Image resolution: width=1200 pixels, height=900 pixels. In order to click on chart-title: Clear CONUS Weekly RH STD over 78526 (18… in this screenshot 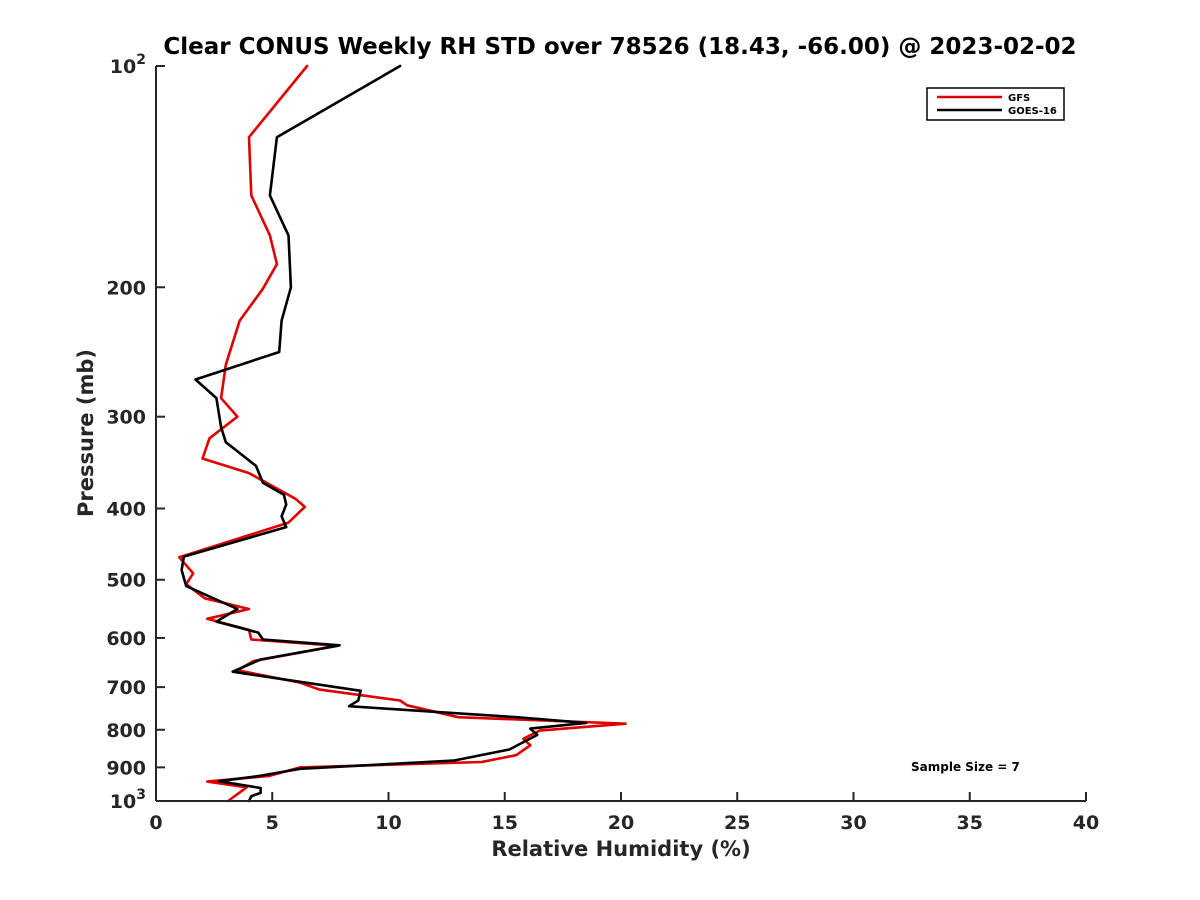, I will do `click(619, 47)`.